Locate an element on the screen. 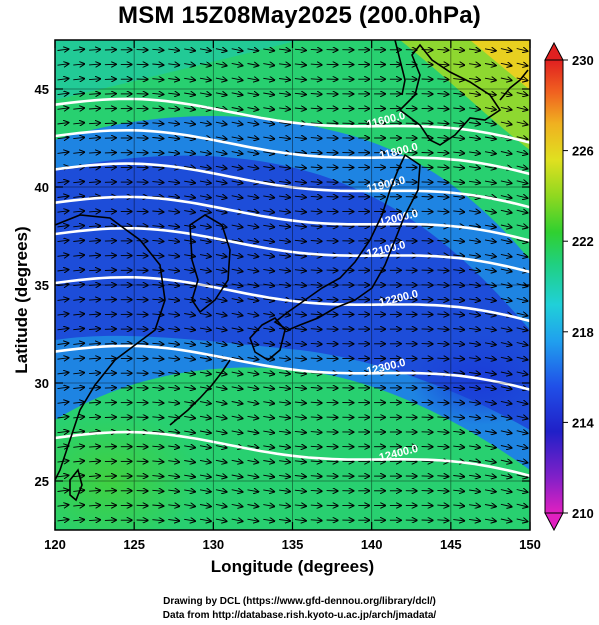  x-tick-label: 145 is located at coordinates (451, 544).